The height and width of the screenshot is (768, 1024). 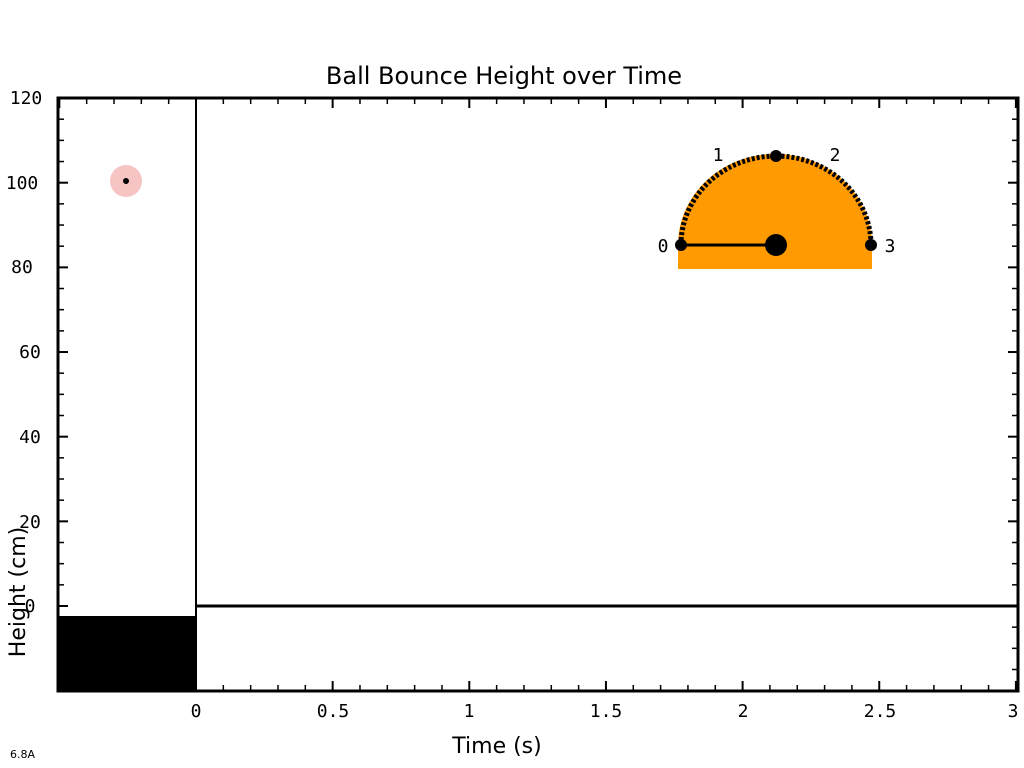 What do you see at coordinates (30, 522) in the screenshot?
I see `y-tick-label: 20` at bounding box center [30, 522].